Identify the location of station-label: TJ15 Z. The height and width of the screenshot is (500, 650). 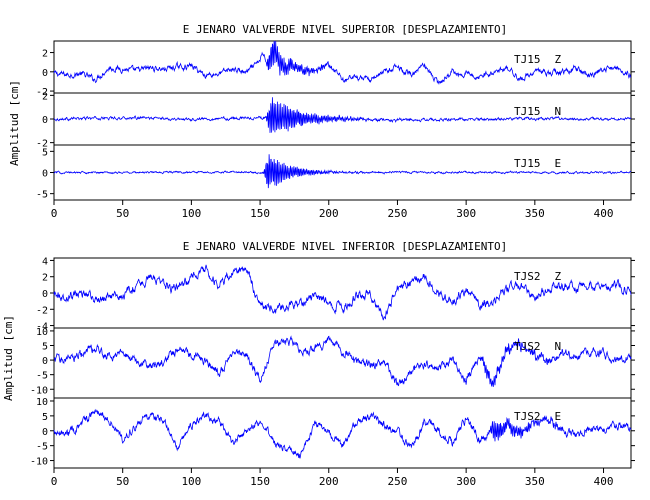
(538, 59).